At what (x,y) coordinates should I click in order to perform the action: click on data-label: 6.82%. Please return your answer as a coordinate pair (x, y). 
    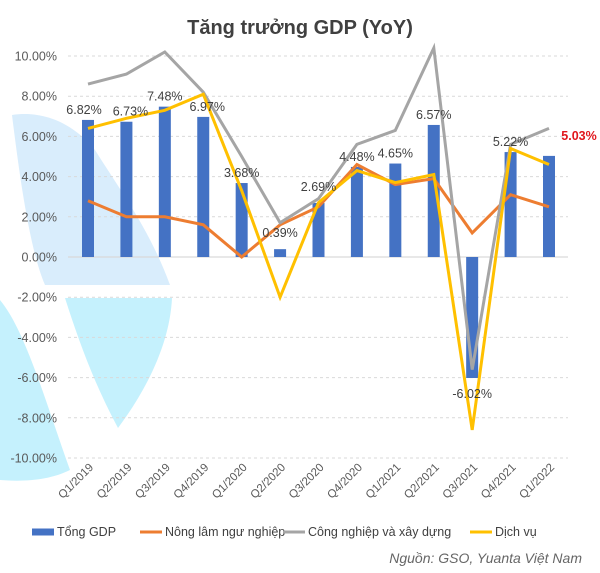
    Looking at the image, I should click on (83, 110).